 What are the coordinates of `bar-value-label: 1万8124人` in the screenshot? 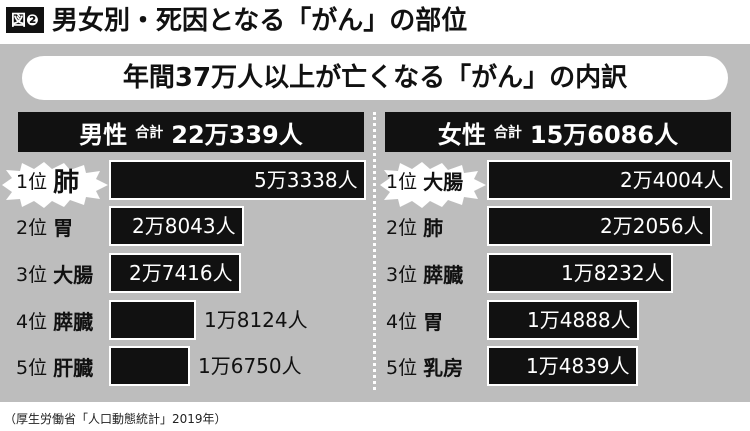 It's located at (256, 320).